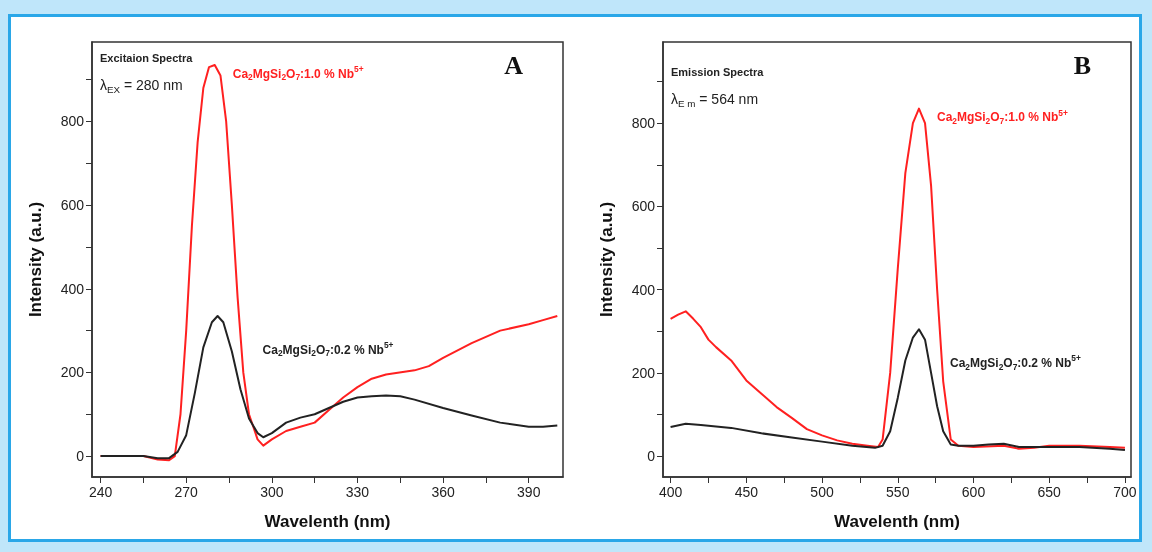 Image resolution: width=1152 pixels, height=552 pixels. I want to click on annotation: Excitaion Spectra, so click(147, 57).